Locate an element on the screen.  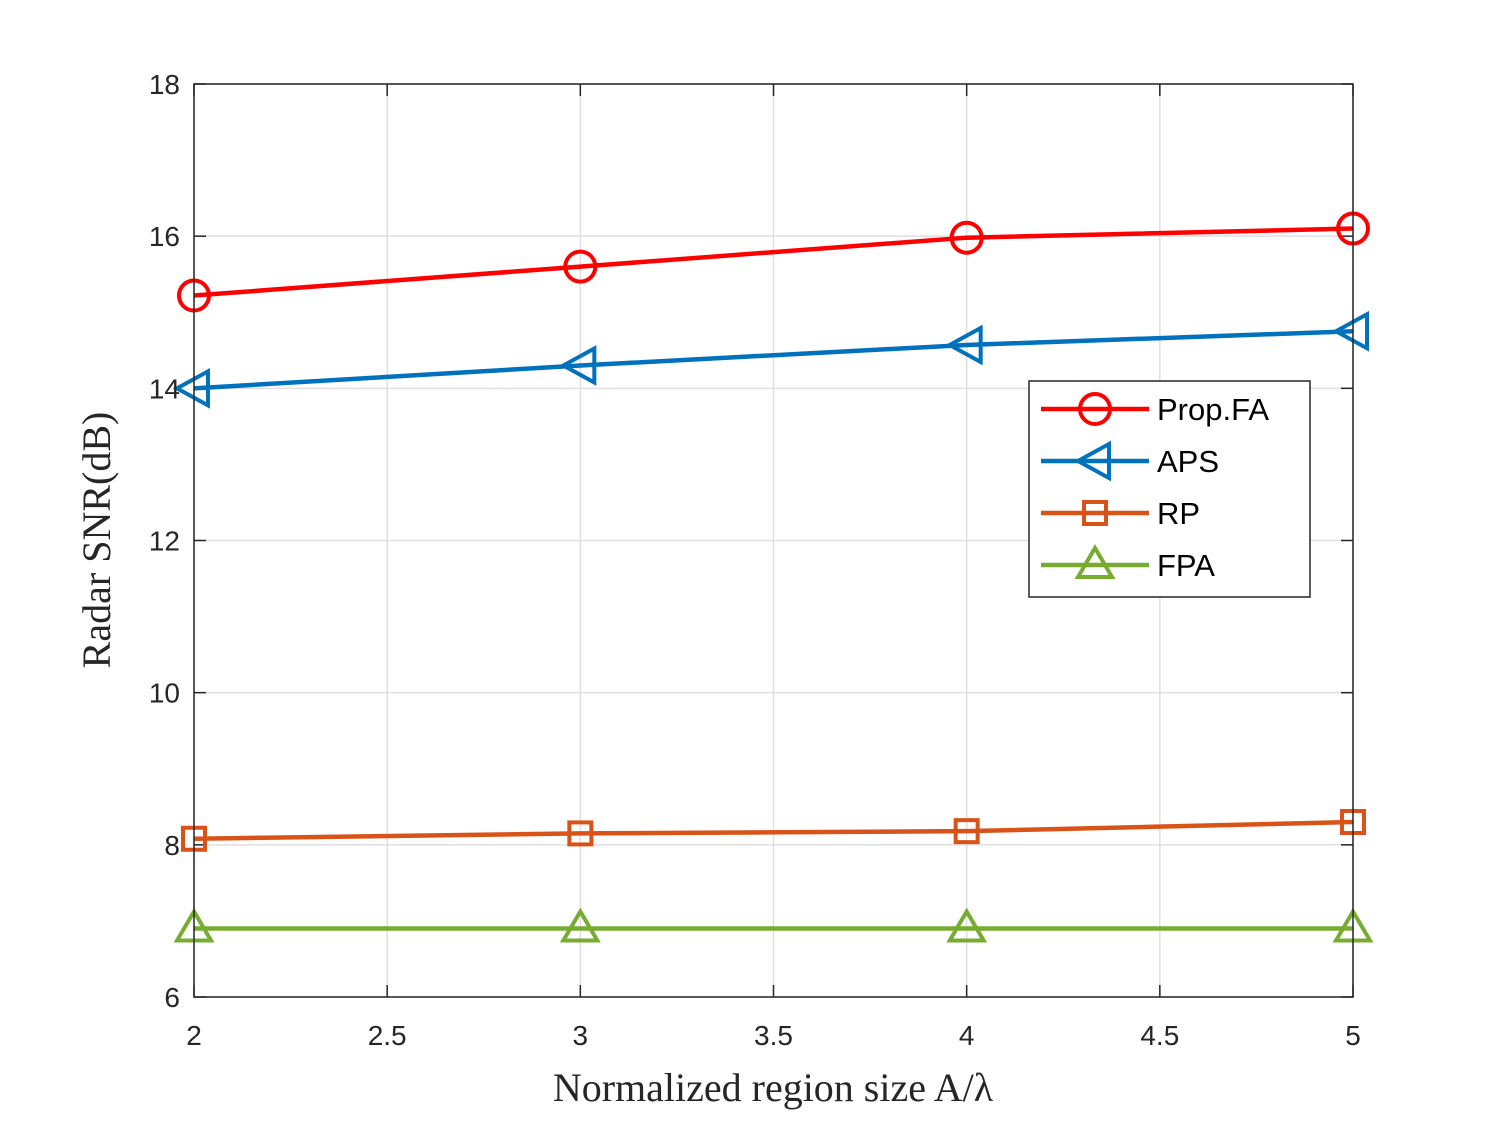
y-tick-label: 18 is located at coordinates (164, 84).